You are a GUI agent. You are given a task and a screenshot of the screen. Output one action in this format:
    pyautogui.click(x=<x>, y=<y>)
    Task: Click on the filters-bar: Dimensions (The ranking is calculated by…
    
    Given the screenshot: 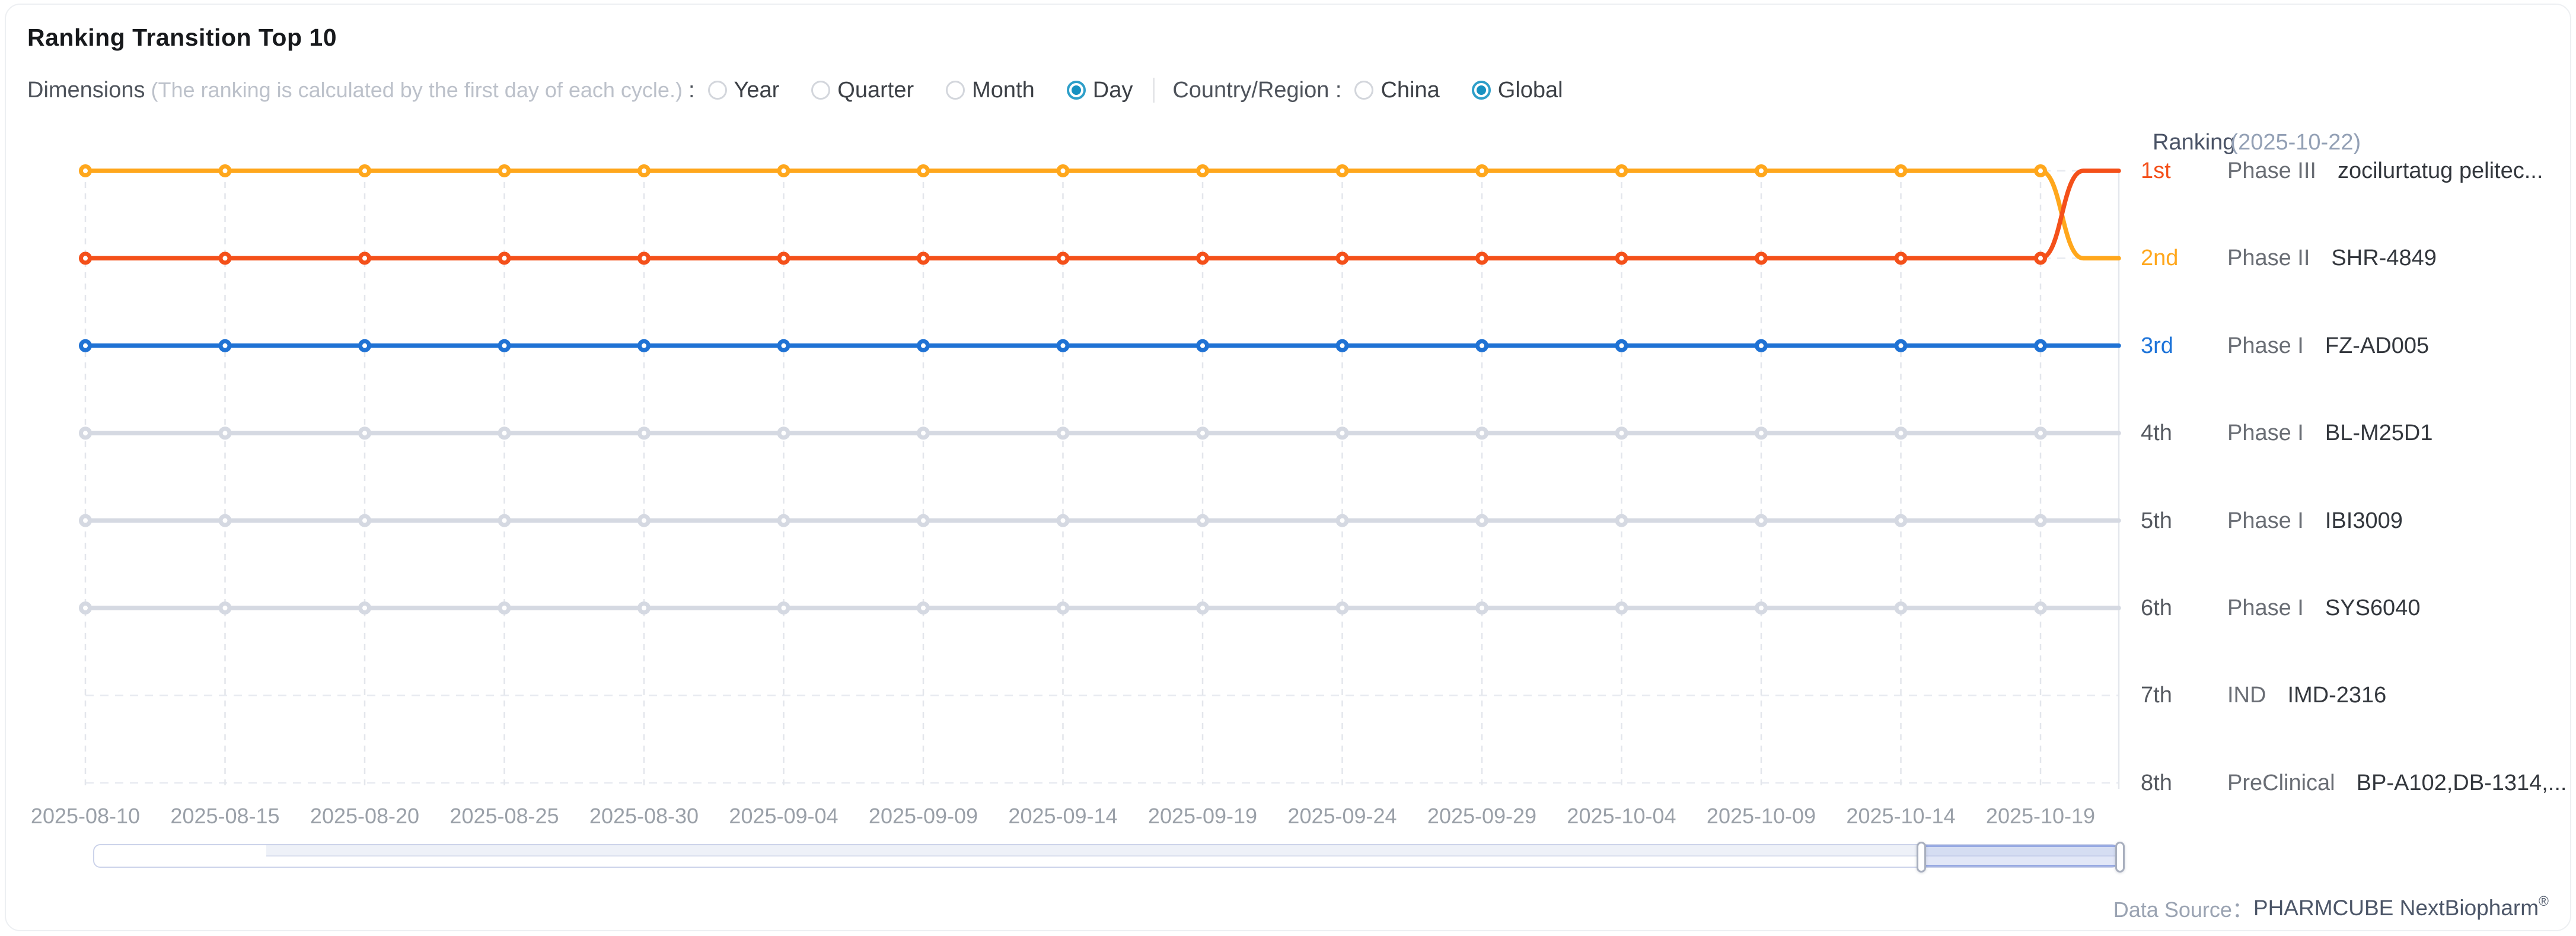 What is the action you would take?
    pyautogui.click(x=795, y=90)
    